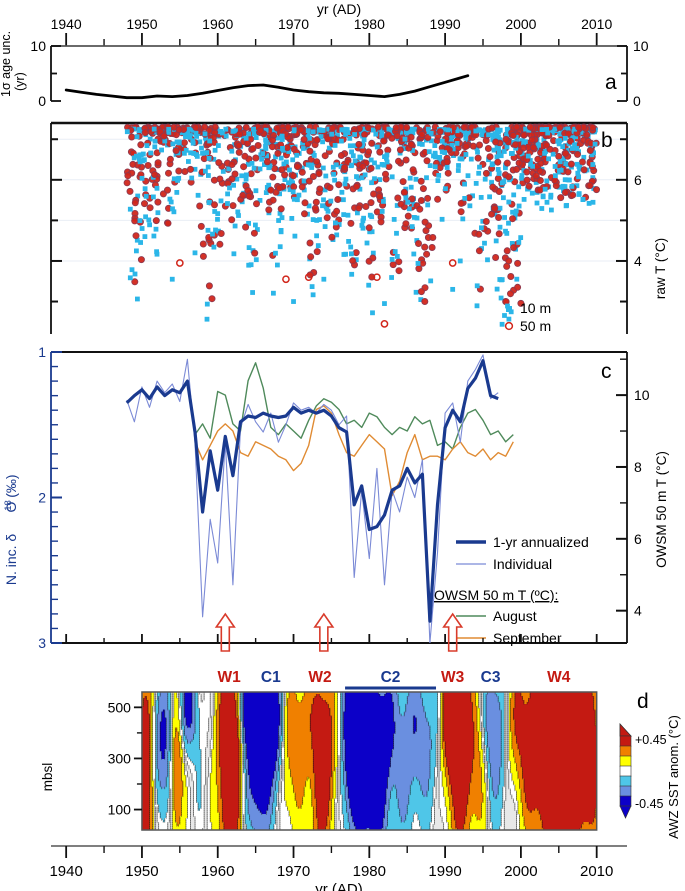 The height and width of the screenshot is (891, 685). What do you see at coordinates (324, 632) in the screenshot?
I see `event-arrow-icon` at bounding box center [324, 632].